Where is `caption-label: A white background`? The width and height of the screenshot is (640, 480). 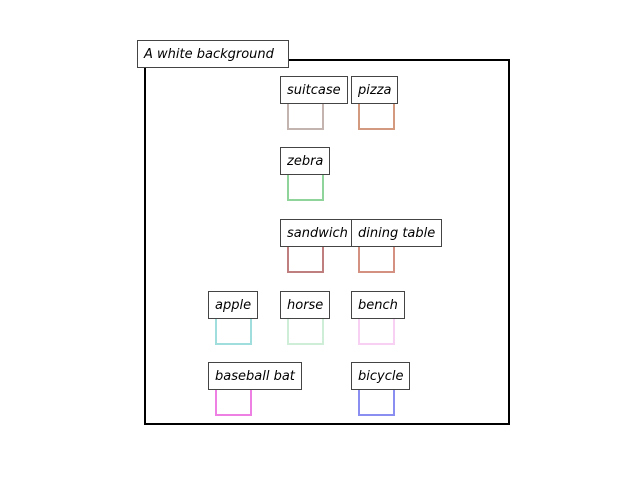 caption-label: A white background is located at coordinates (213, 54).